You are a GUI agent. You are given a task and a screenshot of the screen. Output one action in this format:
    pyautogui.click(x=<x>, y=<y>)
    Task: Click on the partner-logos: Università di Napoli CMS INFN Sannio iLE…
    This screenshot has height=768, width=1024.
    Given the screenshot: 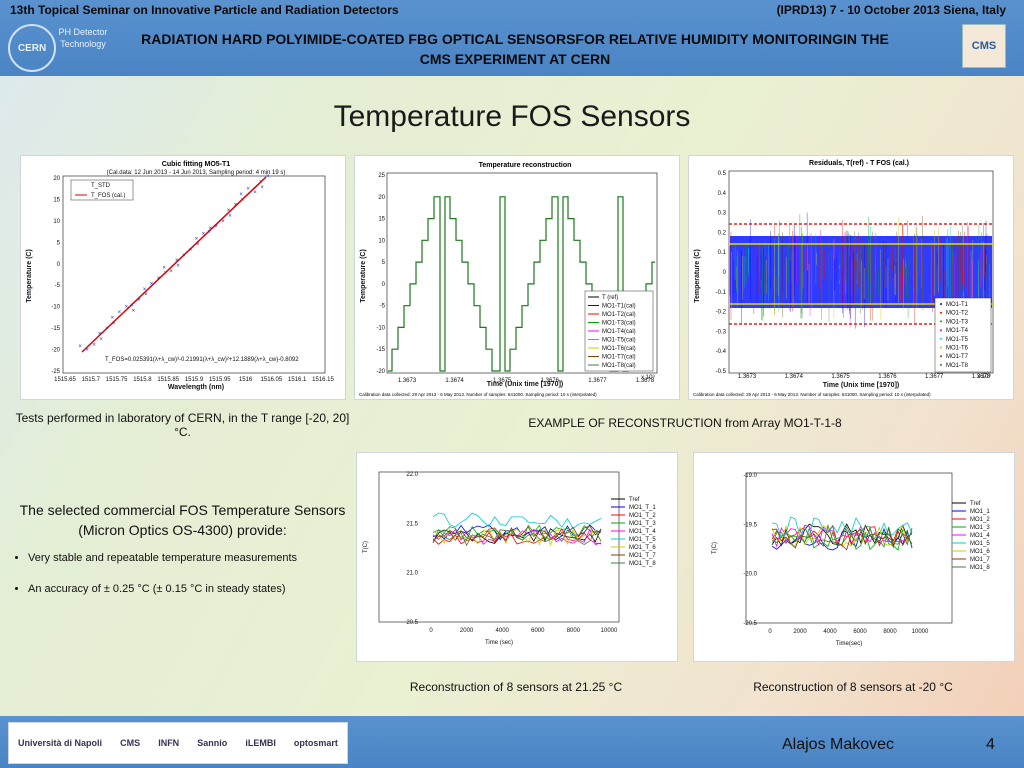 What is the action you would take?
    pyautogui.click(x=178, y=743)
    